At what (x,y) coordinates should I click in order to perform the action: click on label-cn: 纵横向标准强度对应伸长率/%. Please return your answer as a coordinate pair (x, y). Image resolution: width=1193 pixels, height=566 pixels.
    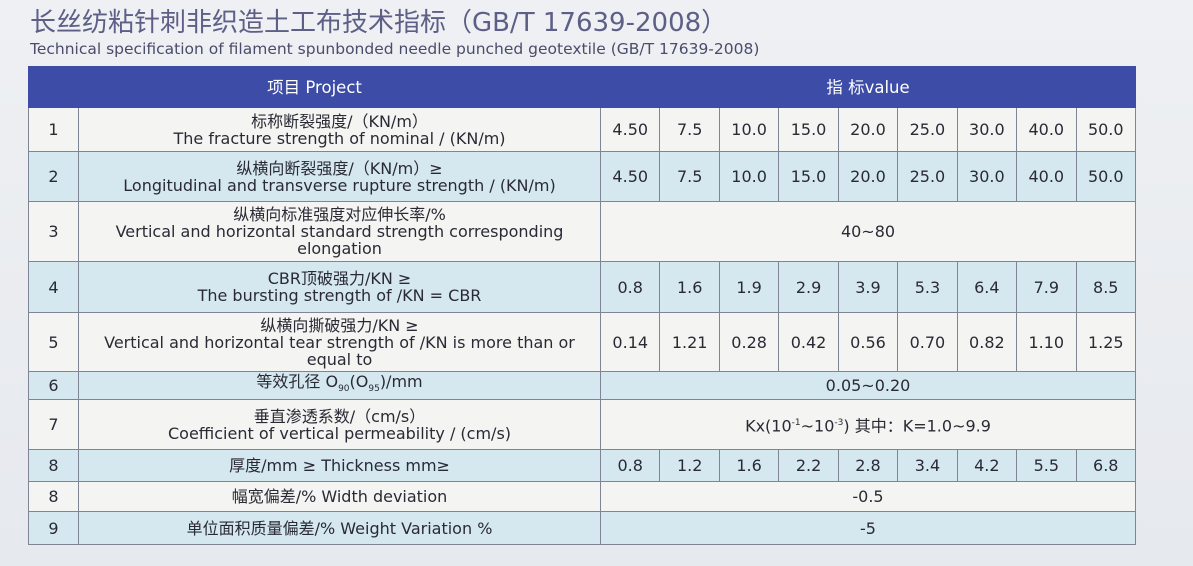
    Looking at the image, I should click on (339, 214).